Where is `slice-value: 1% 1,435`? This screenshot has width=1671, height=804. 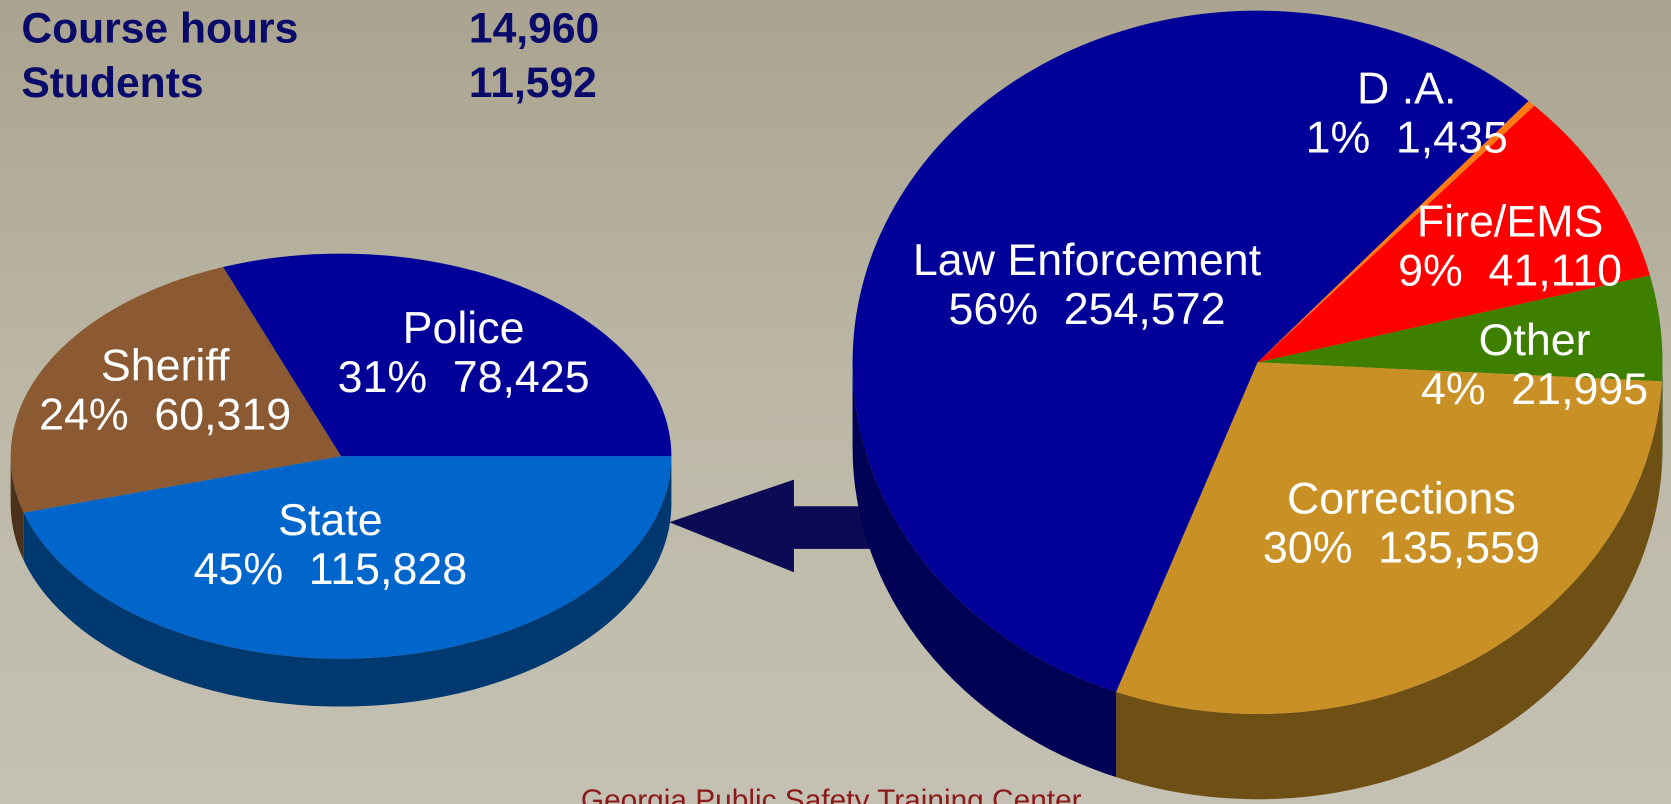 slice-value: 1% 1,435 is located at coordinates (1407, 137).